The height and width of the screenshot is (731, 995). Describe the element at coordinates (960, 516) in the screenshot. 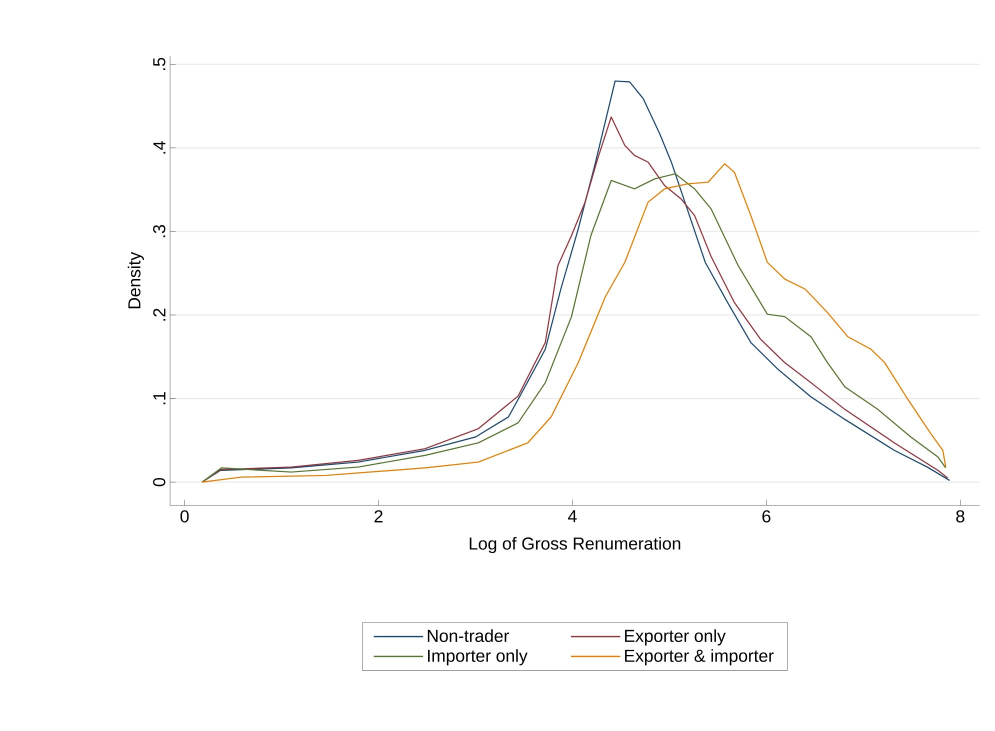

I see `x-tick-label: 8` at that location.